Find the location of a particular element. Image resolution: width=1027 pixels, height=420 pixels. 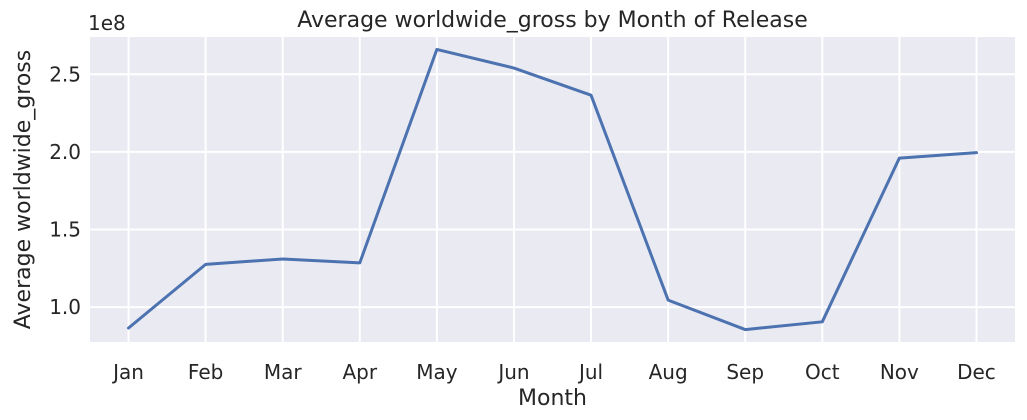

y-tick-labels: 1.0 1.5 2.0 2.5 is located at coordinates (65, 190).